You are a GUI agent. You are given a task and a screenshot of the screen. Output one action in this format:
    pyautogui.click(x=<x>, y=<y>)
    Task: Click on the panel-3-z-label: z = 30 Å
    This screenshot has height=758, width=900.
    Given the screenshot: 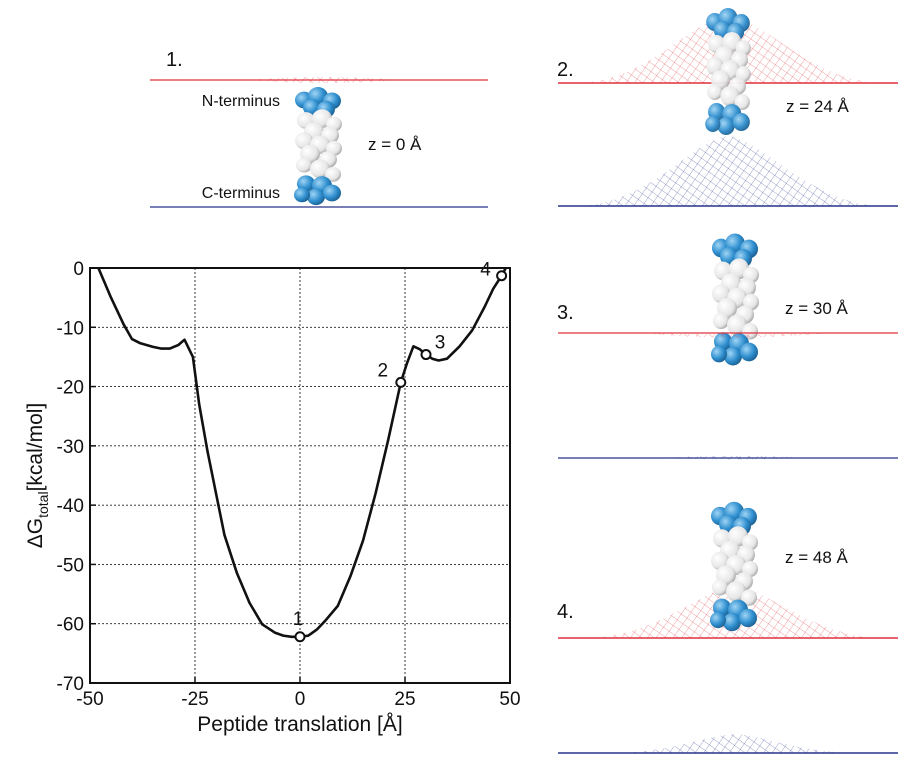 What is the action you would take?
    pyautogui.click(x=817, y=308)
    